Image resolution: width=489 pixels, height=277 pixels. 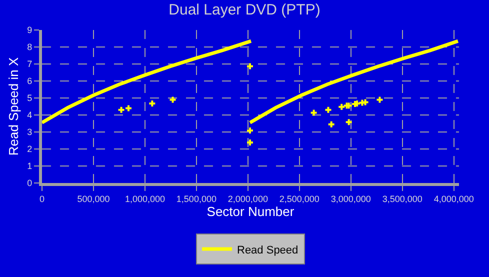 What do you see at coordinates (248, 199) in the screenshot?
I see `x-tick-label: 2,000,000` at bounding box center [248, 199].